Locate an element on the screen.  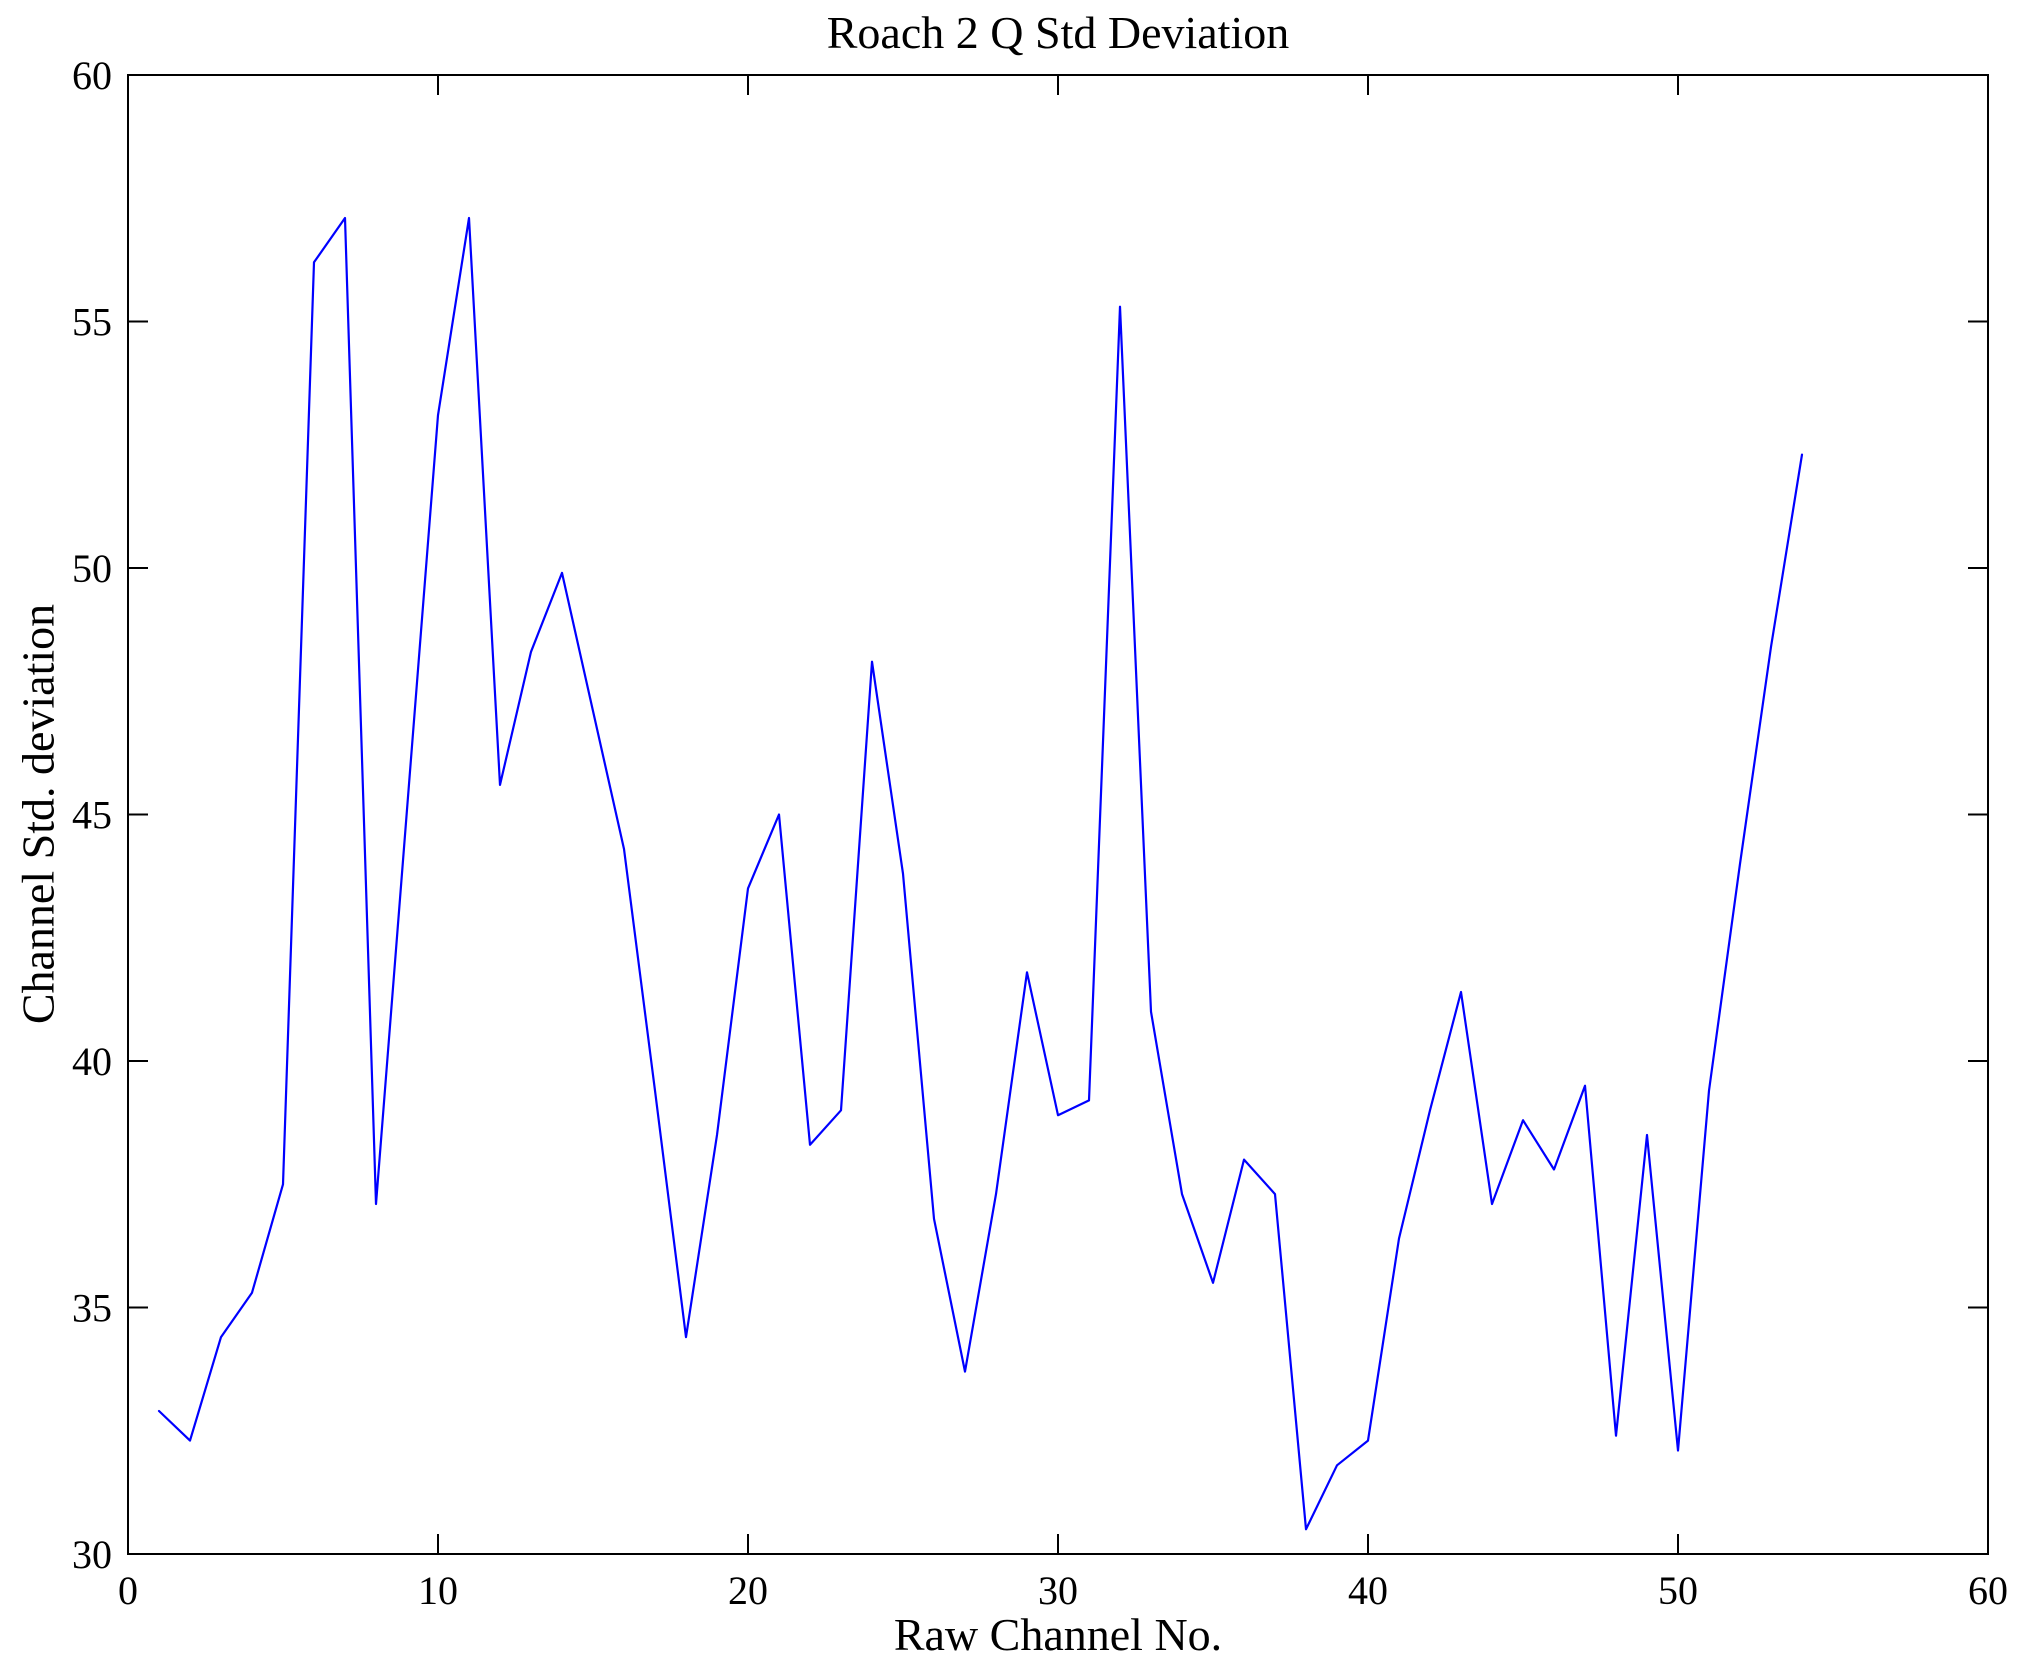
chart-title: Roach 2 Q Std Deviation is located at coordinates (1058, 32).